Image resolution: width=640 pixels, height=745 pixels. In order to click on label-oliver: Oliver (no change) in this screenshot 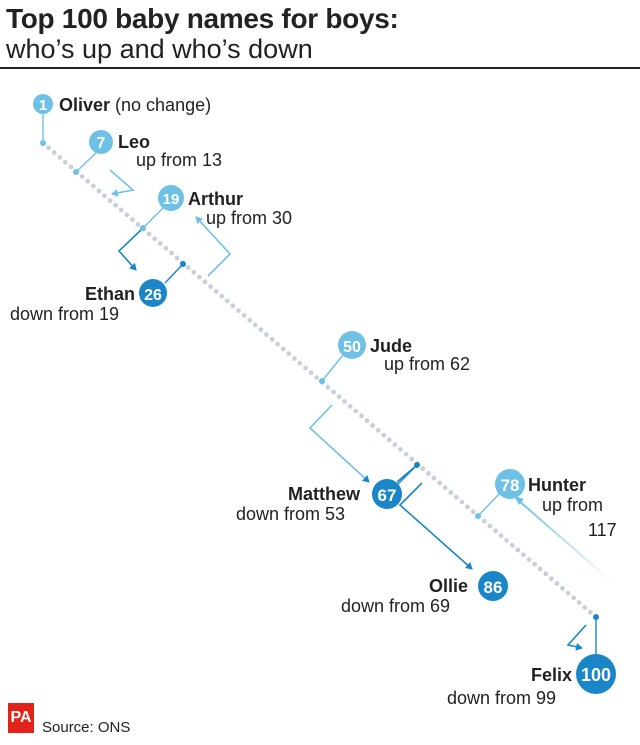, I will do `click(135, 105)`.